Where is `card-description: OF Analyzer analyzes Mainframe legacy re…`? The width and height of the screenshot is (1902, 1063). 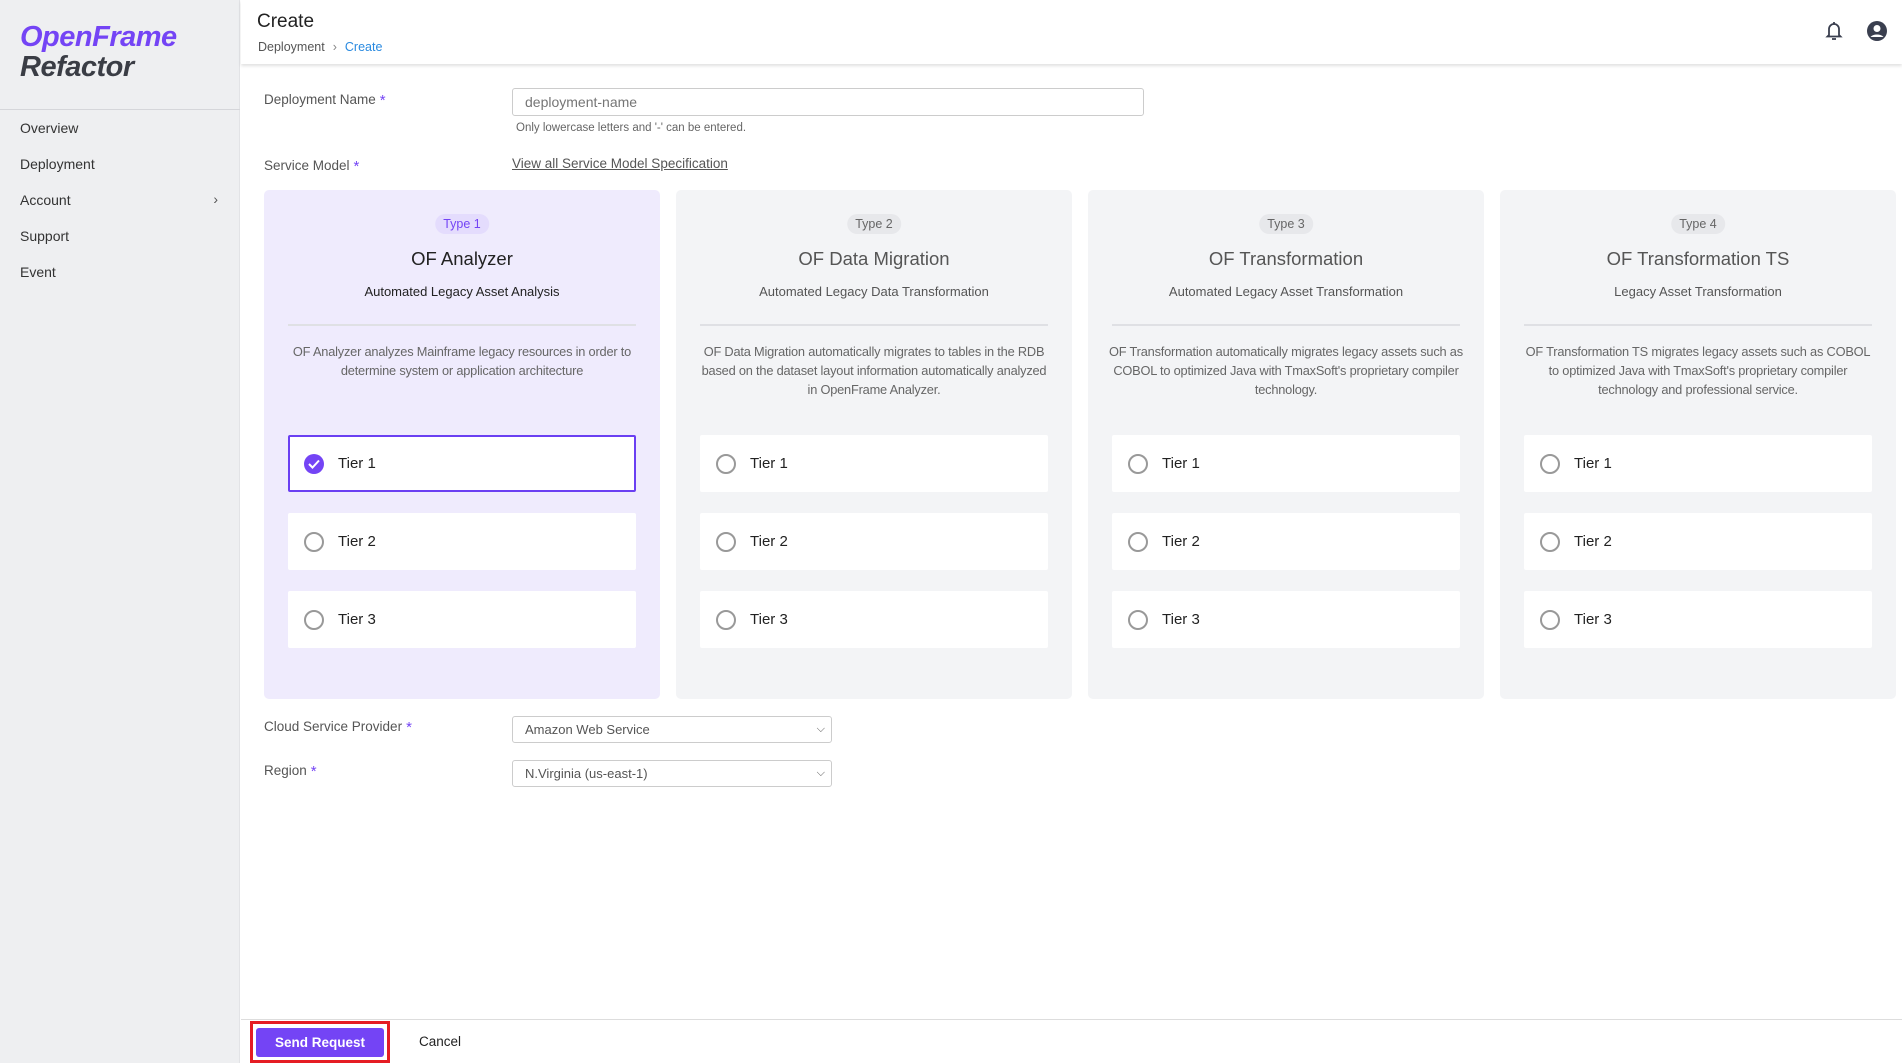
card-description: OF Analyzer analyzes Mainframe legacy re… is located at coordinates (462, 361).